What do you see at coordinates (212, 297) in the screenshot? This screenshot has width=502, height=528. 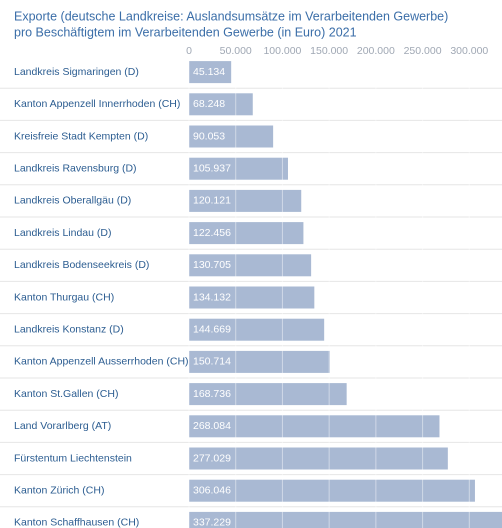 I see `value-label: 134.132` at bounding box center [212, 297].